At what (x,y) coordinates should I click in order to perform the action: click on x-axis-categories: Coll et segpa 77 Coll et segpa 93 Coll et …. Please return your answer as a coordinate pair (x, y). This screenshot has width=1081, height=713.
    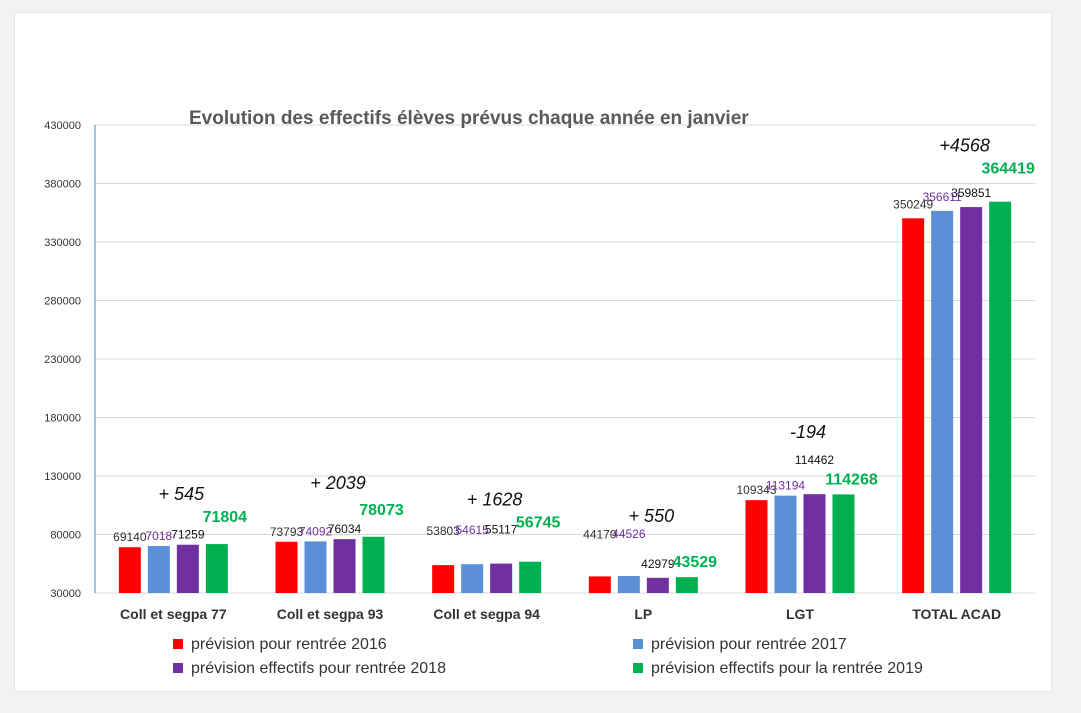
    Looking at the image, I should click on (560, 614).